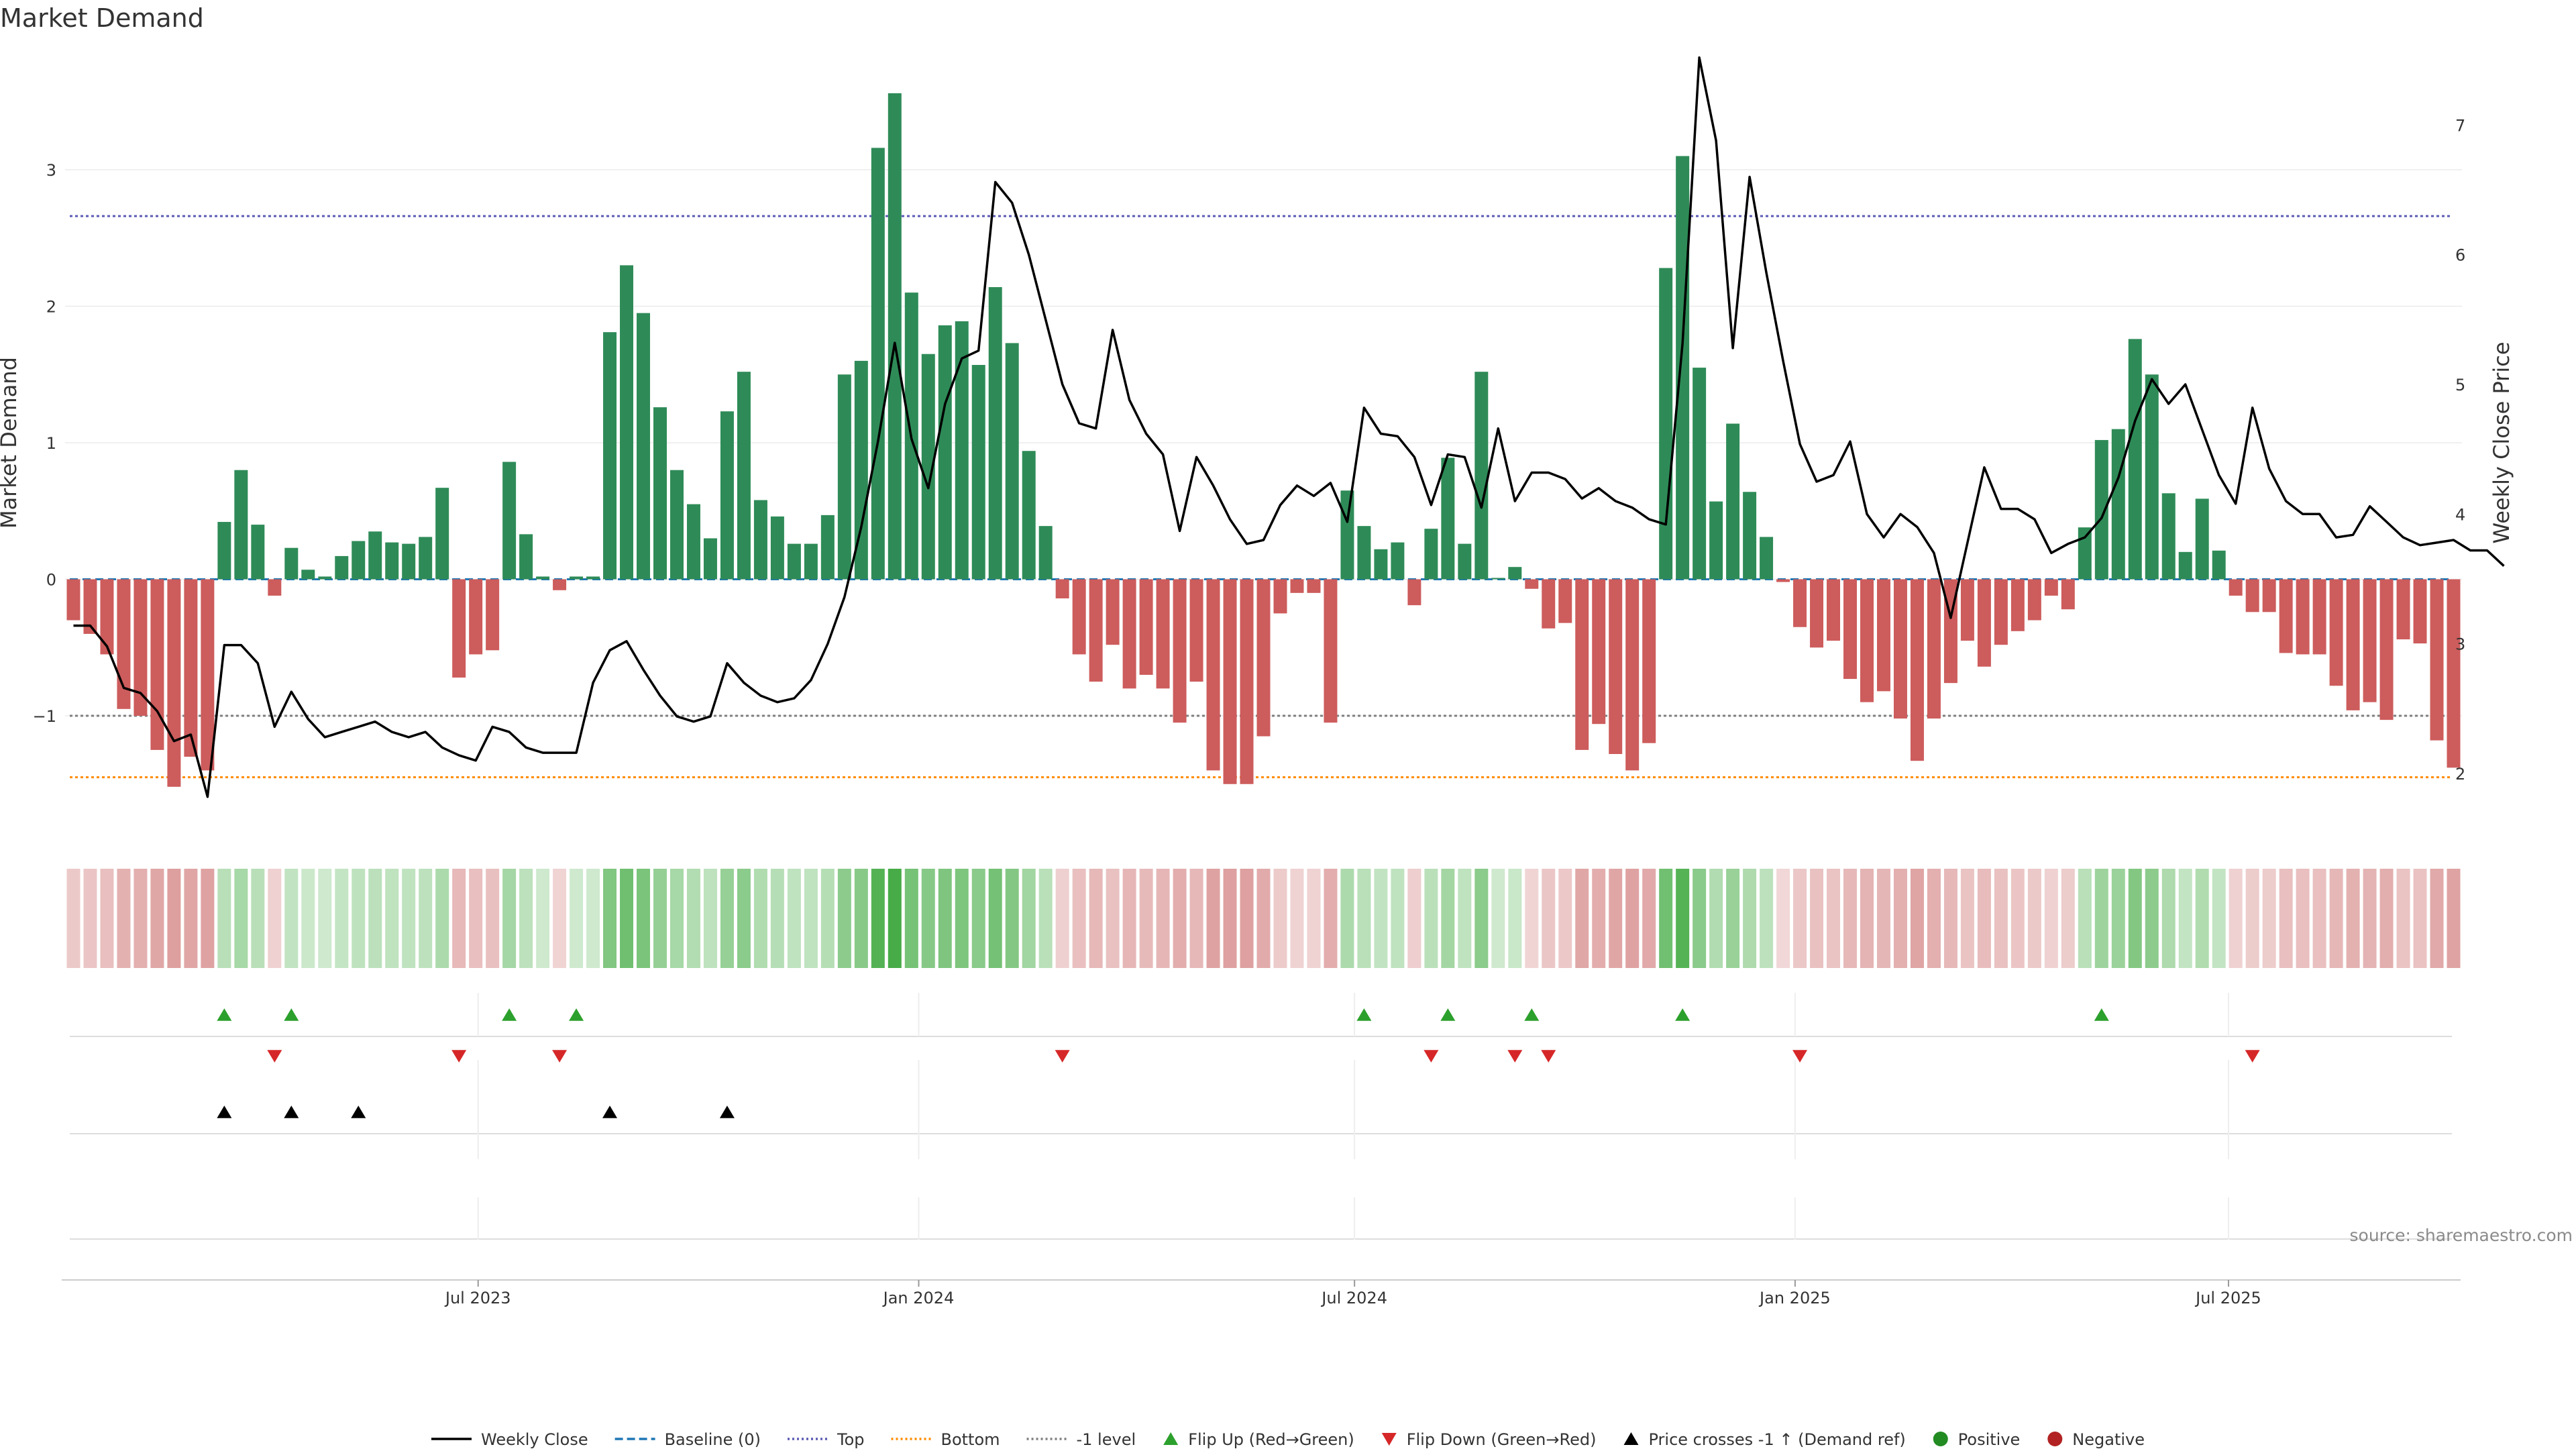 This screenshot has width=2576, height=1449. I want to click on y2-tick-label: 5, so click(2460, 385).